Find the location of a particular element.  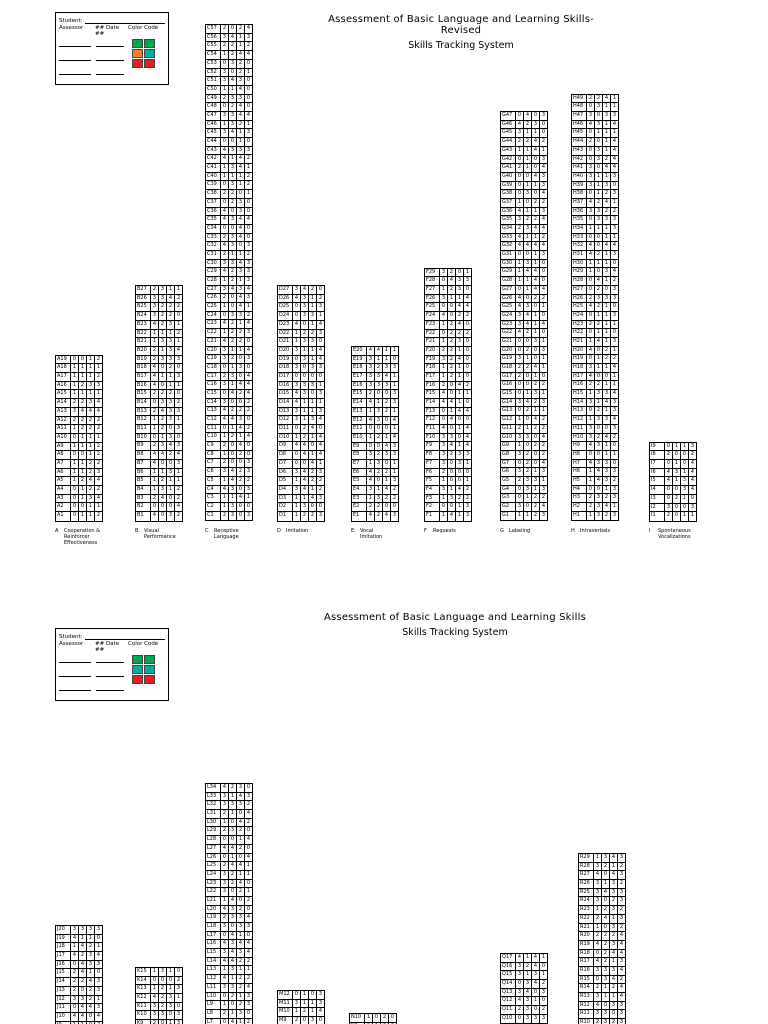

cell-id: G21 is located at coordinates (508, 341).